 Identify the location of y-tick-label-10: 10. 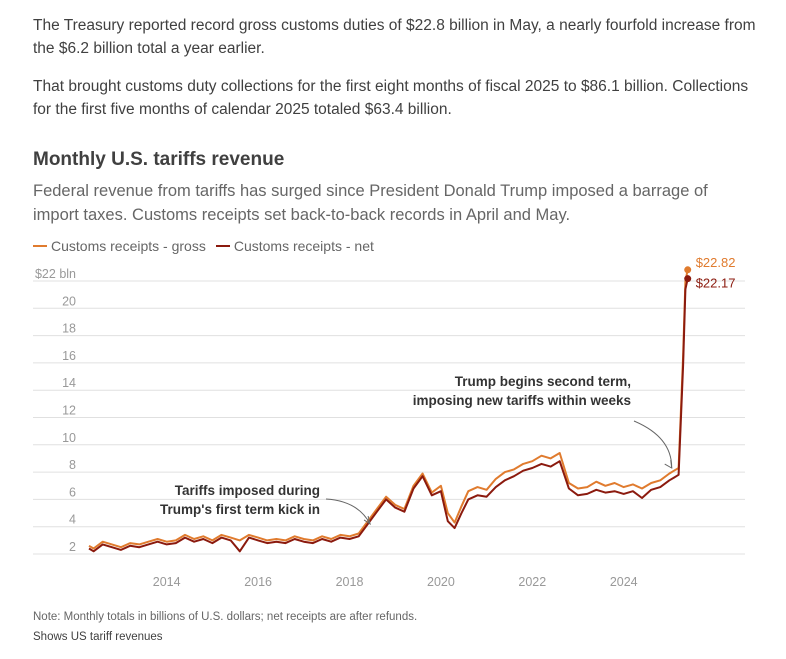
(69, 438).